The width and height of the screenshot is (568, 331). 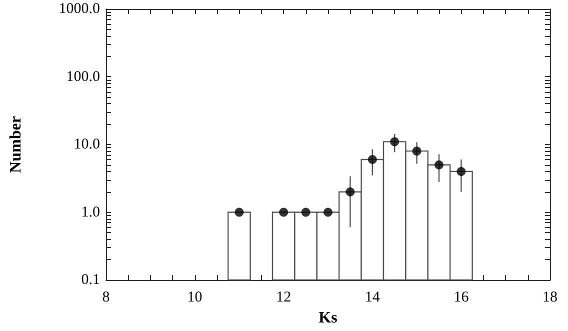 I want to click on y-axis-title: Number, so click(x=16, y=144).